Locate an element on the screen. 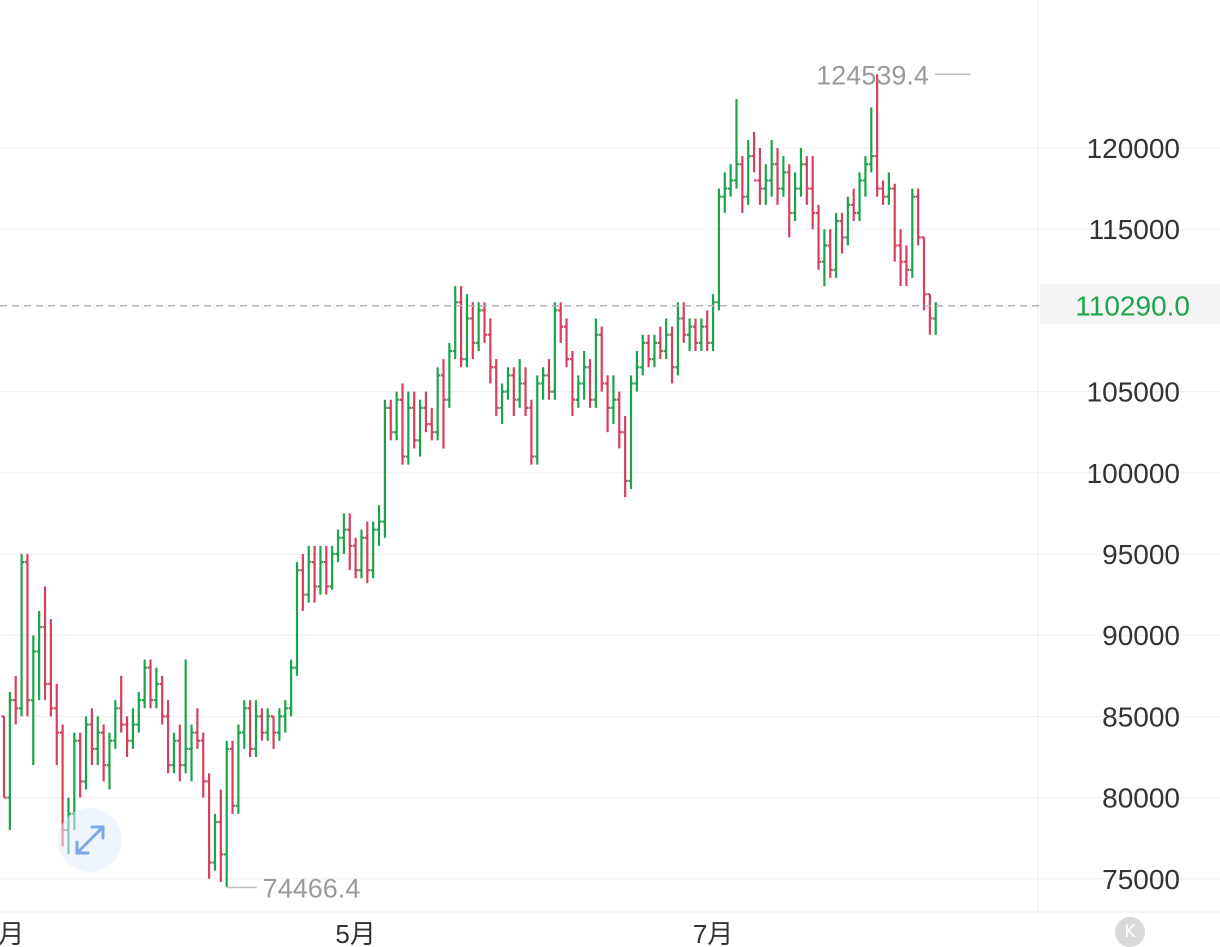 This screenshot has height=947, width=1220. k-button: K is located at coordinates (1130, 932).